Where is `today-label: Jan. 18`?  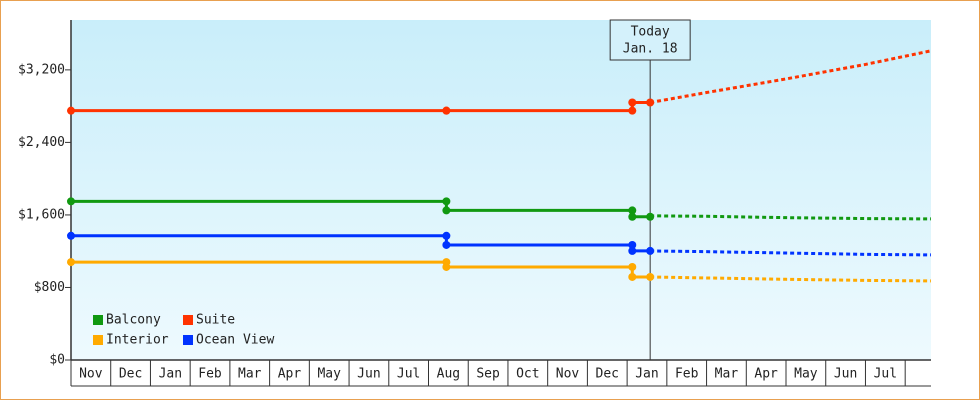
today-label: Jan. 18 is located at coordinates (650, 49).